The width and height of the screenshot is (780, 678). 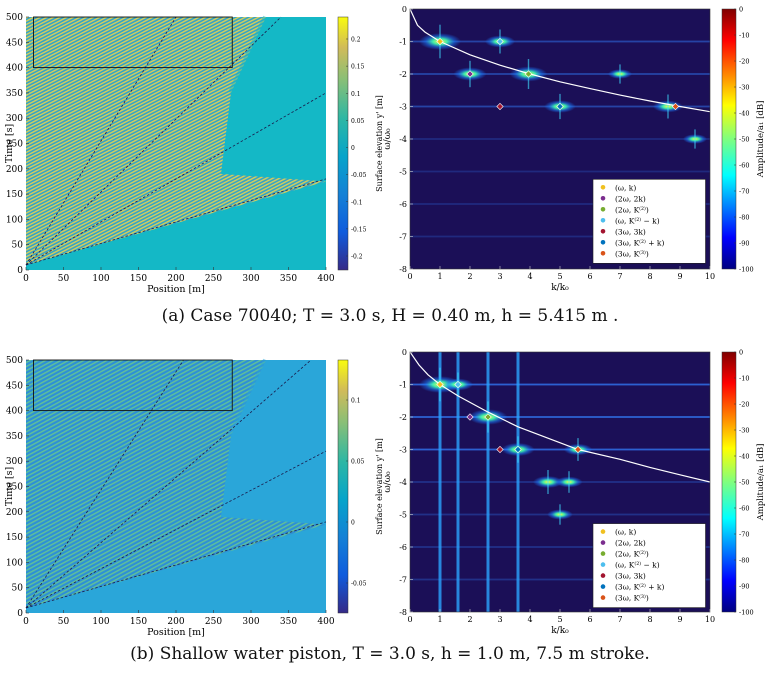 I want to click on y-tick-label: 400, so click(x=14, y=412).